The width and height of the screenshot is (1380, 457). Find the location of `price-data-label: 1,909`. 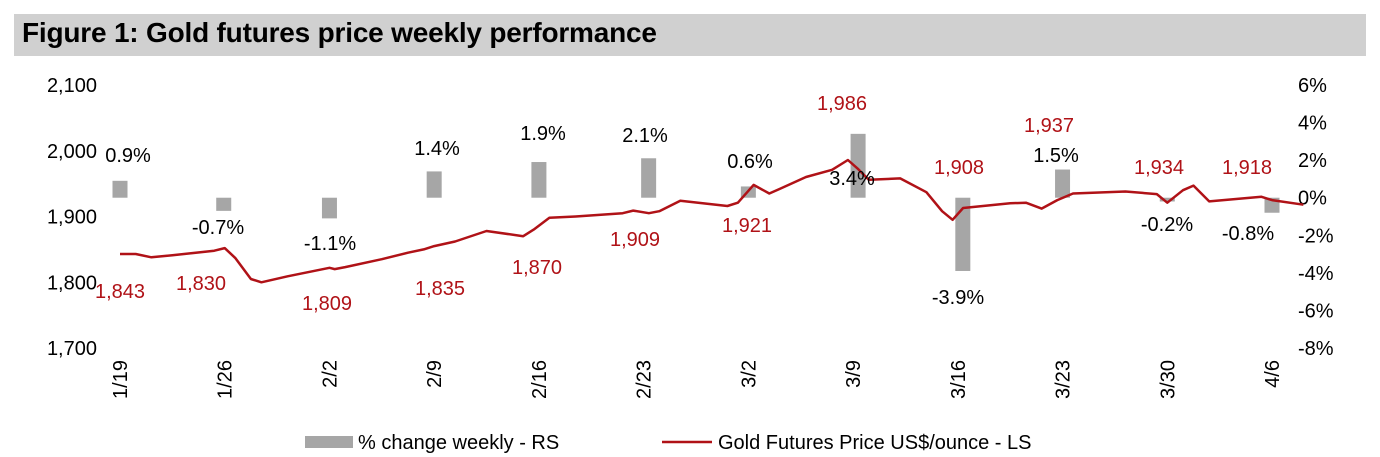

price-data-label: 1,909 is located at coordinates (635, 240).